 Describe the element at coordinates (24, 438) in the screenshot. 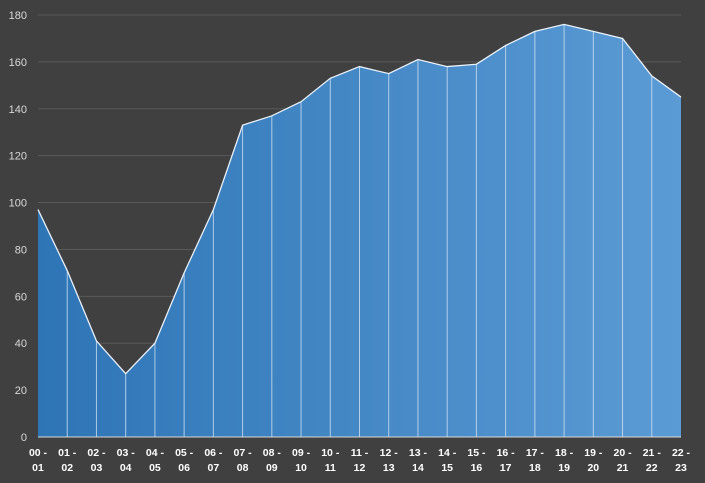

I see `y-tick-label: 0` at that location.